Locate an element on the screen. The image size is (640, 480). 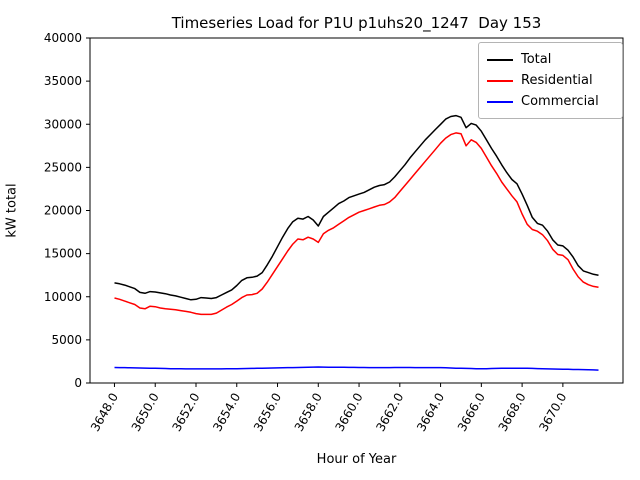
x-tick-label: 3666.0 is located at coordinates (471, 412).